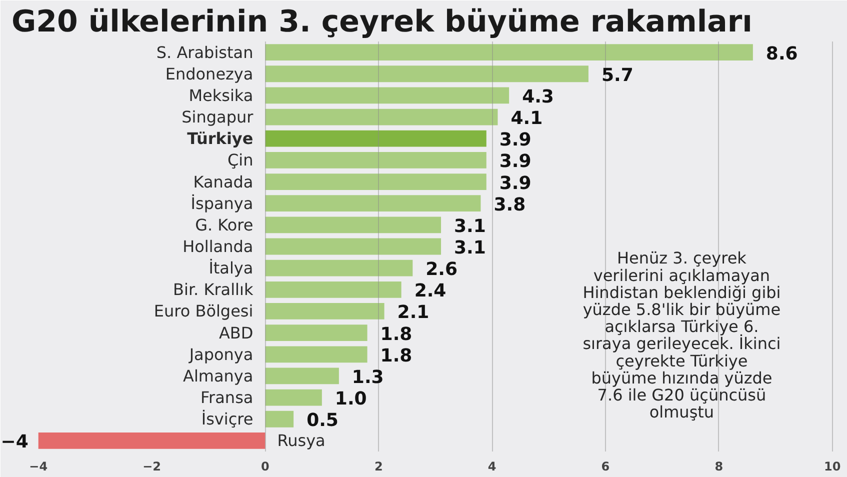 The image size is (847, 477). I want to click on data-label: 4.3, so click(538, 97).